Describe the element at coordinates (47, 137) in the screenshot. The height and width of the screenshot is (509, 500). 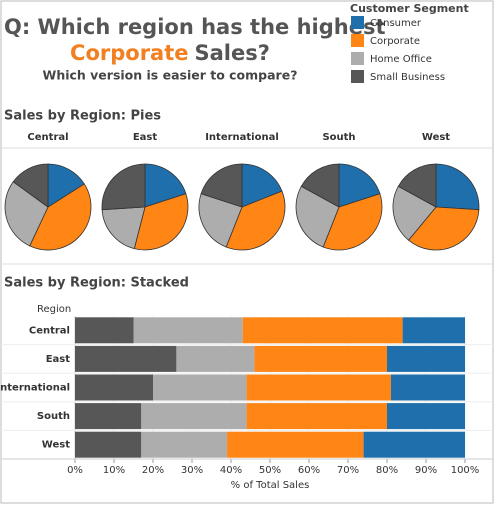
I see `pie-label: Central` at that location.